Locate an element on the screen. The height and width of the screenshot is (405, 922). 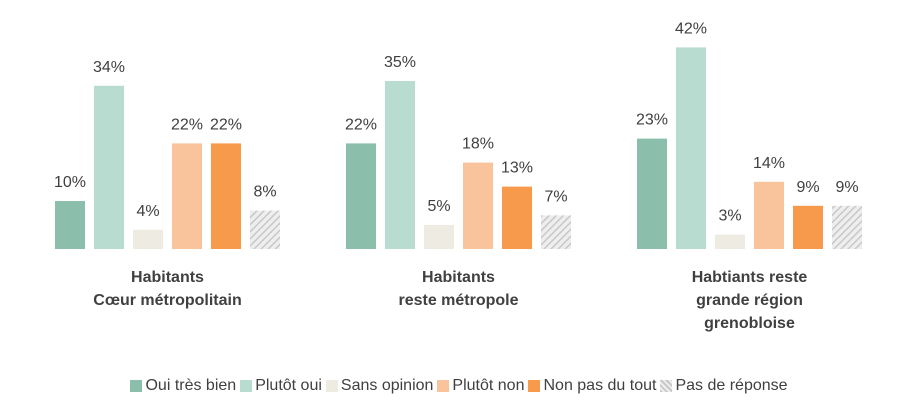
value-label: 13% is located at coordinates (517, 168).